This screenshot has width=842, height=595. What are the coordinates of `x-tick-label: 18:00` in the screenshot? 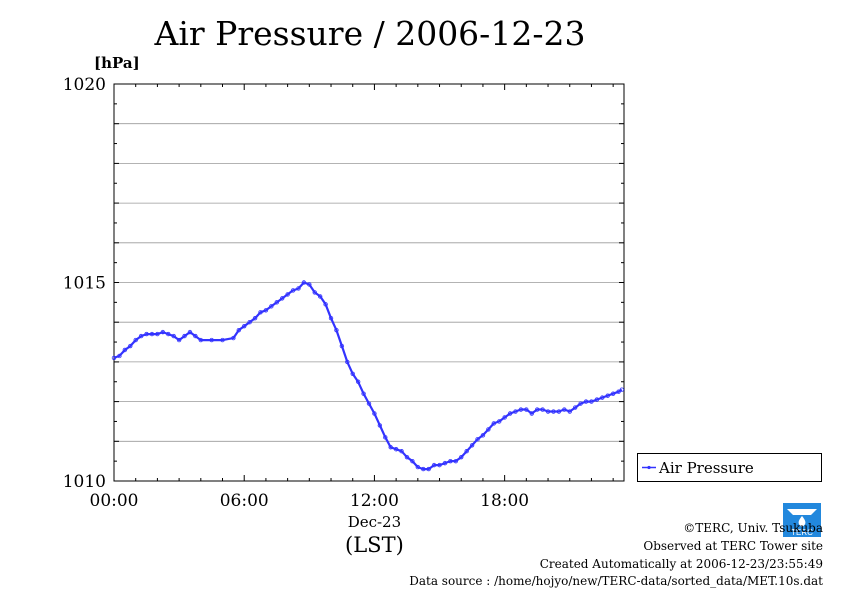 It's located at (504, 501).